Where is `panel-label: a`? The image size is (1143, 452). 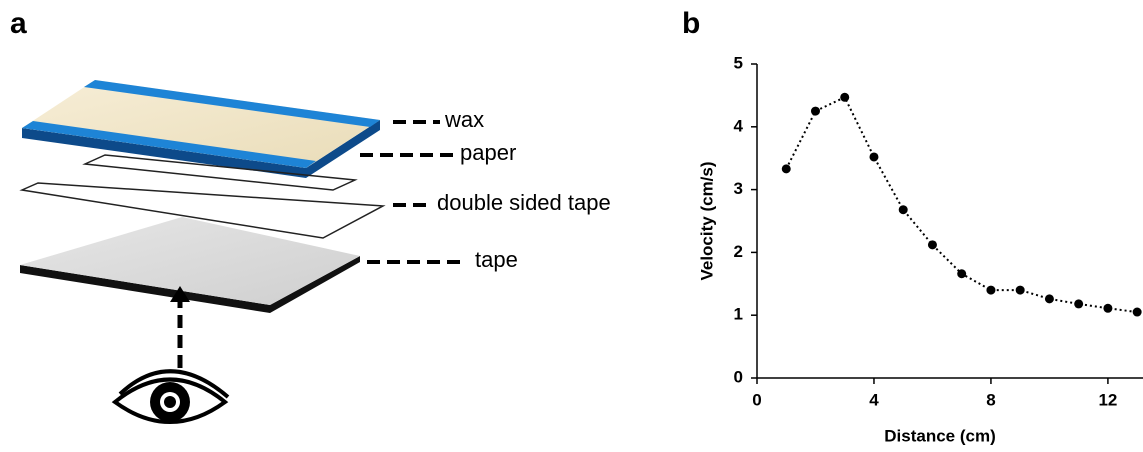 panel-label: a is located at coordinates (18, 23).